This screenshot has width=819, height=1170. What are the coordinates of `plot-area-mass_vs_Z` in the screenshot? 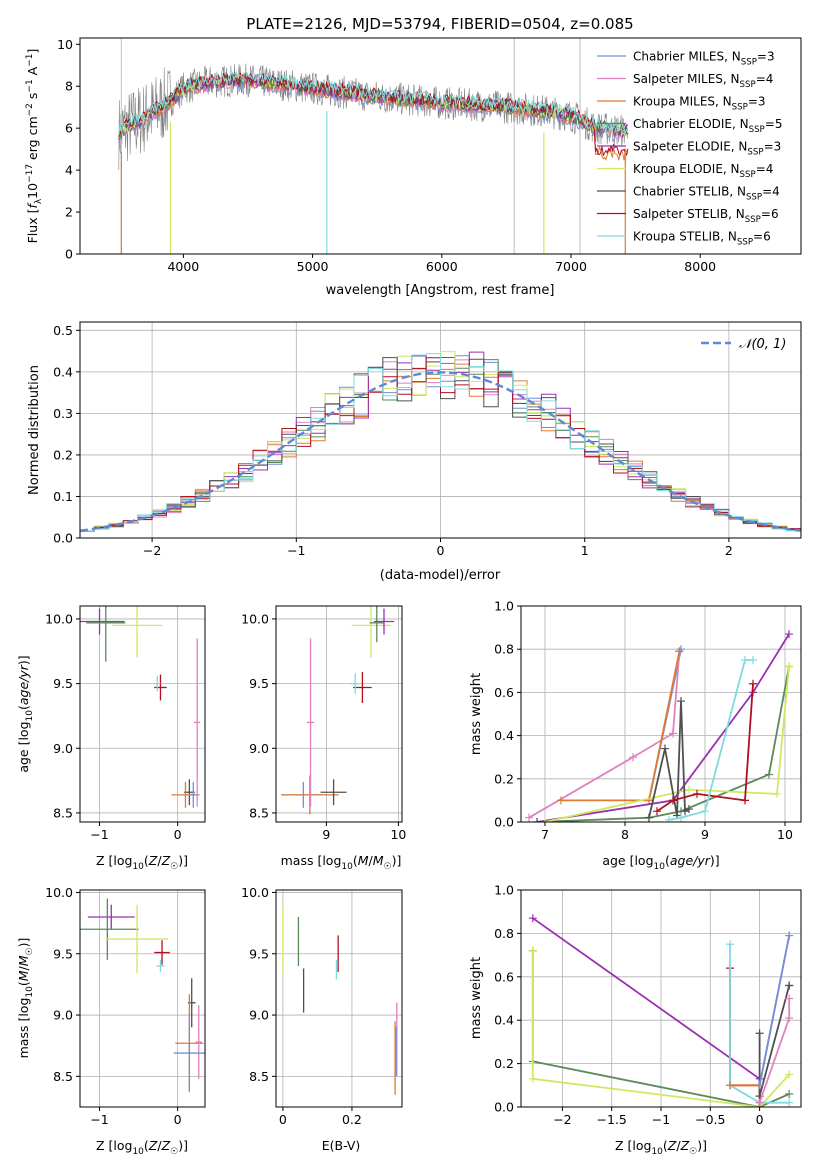 It's located at (142, 995).